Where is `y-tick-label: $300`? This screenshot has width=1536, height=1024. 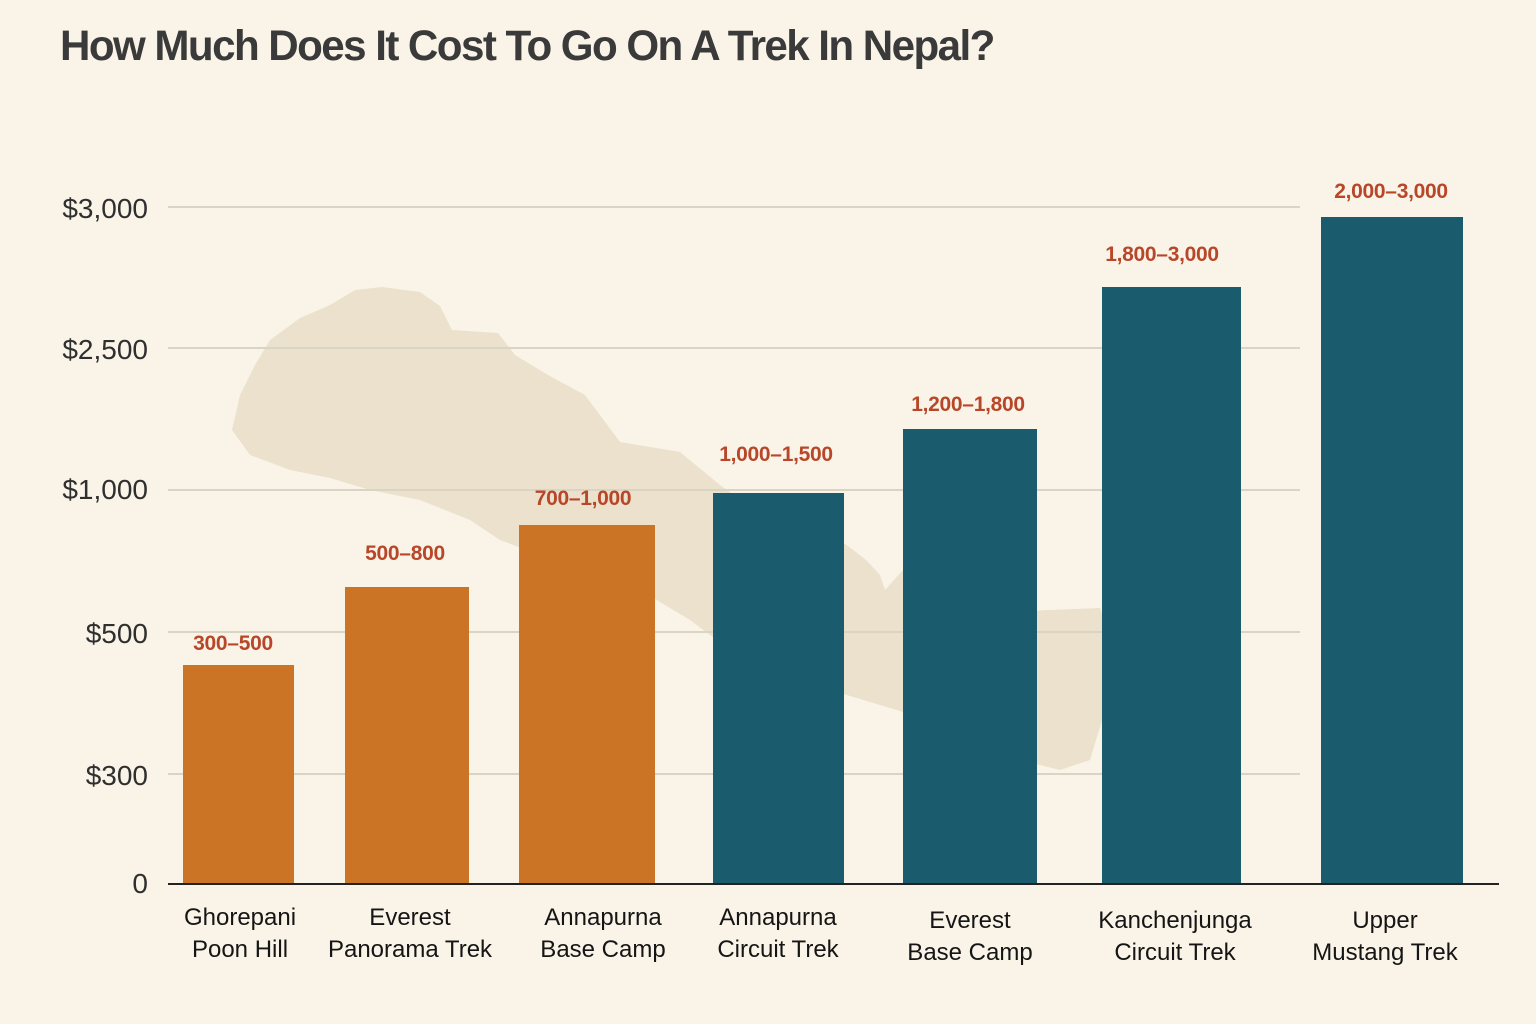 y-tick-label: $300 is located at coordinates (116, 775).